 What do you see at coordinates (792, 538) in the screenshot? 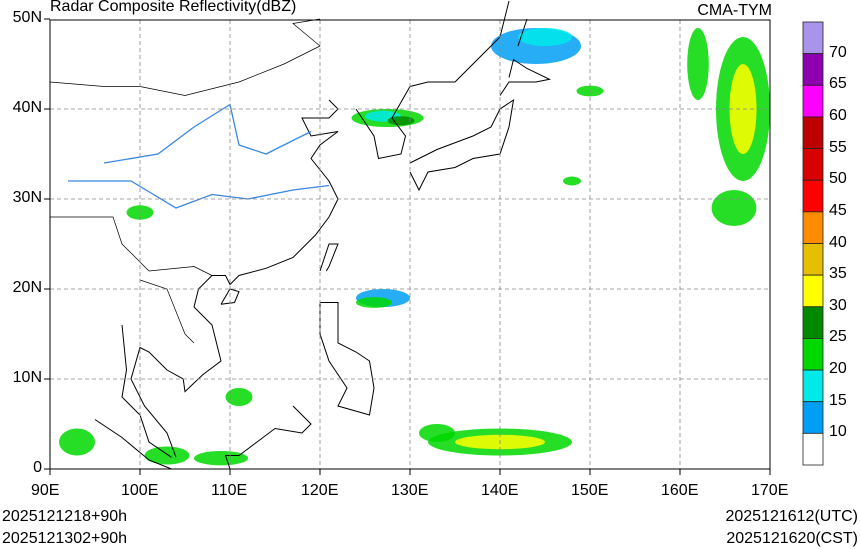
I see `valid-time-cst: 2025121620(CST)` at bounding box center [792, 538].